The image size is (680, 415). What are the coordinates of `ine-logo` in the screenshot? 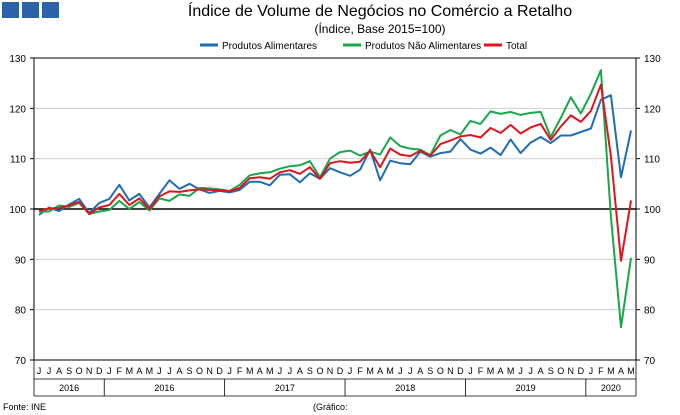 It's located at (30, 10).